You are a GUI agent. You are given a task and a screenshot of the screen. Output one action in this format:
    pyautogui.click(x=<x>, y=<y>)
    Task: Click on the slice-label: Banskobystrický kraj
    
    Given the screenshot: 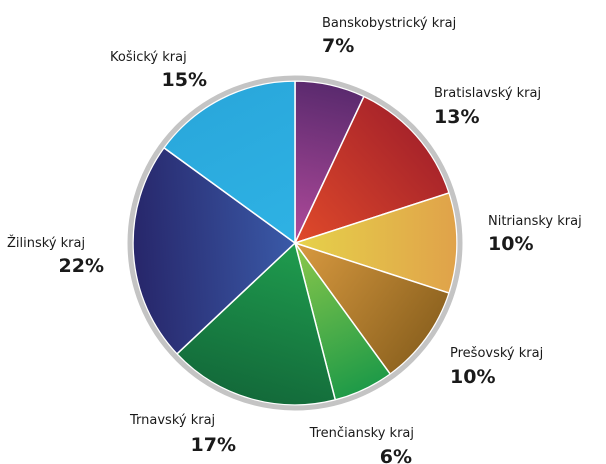 What is the action you would take?
    pyautogui.click(x=389, y=23)
    